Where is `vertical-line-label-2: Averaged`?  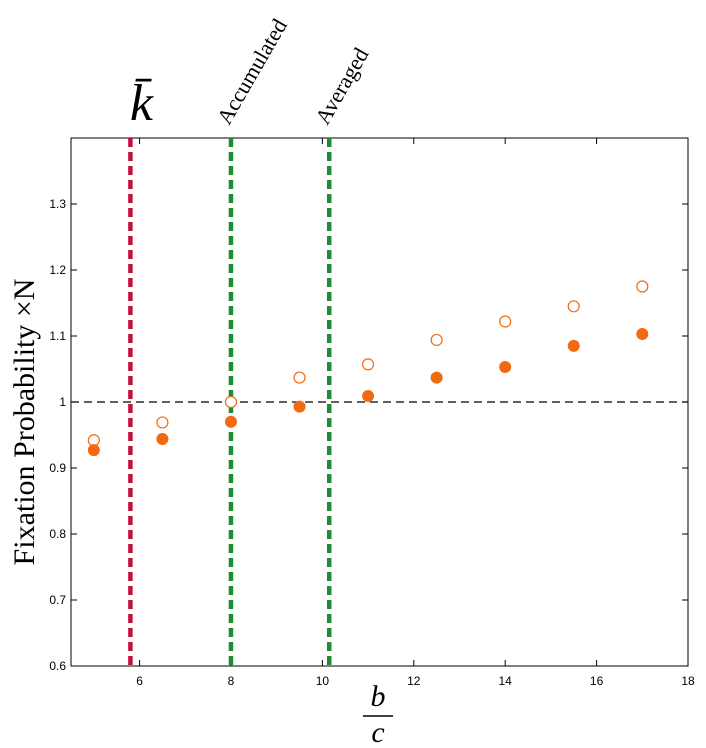
vertical-line-label-2: Averaged is located at coordinates (342, 85).